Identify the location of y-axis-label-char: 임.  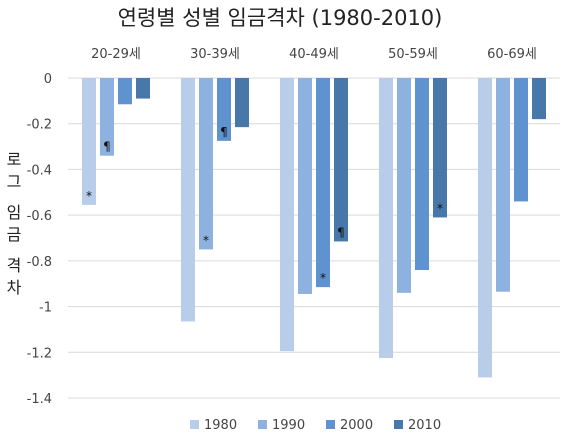
(14, 212).